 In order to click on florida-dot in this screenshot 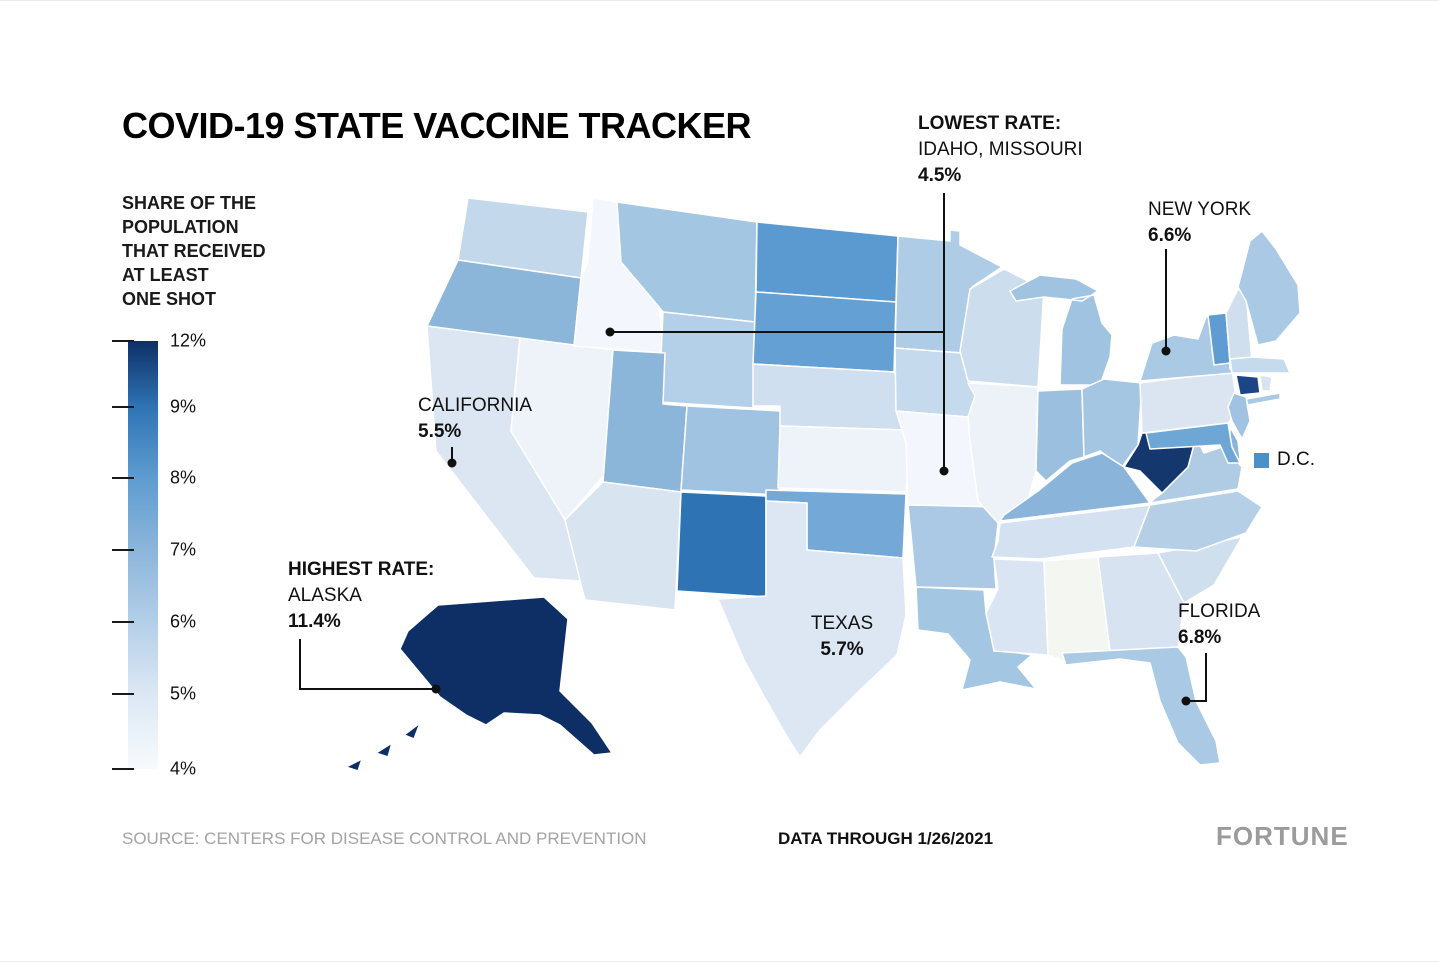, I will do `click(1186, 701)`.